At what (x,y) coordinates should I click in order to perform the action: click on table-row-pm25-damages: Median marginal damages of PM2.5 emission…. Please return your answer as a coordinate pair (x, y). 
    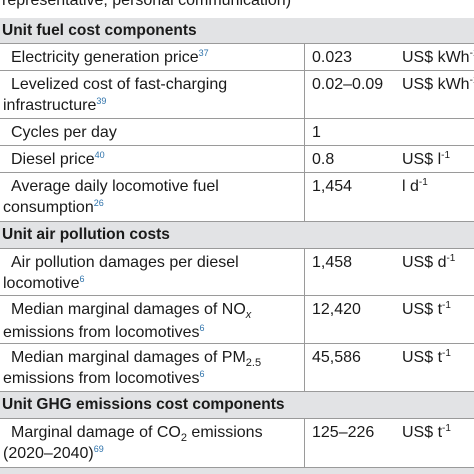
    Looking at the image, I should click on (237, 367).